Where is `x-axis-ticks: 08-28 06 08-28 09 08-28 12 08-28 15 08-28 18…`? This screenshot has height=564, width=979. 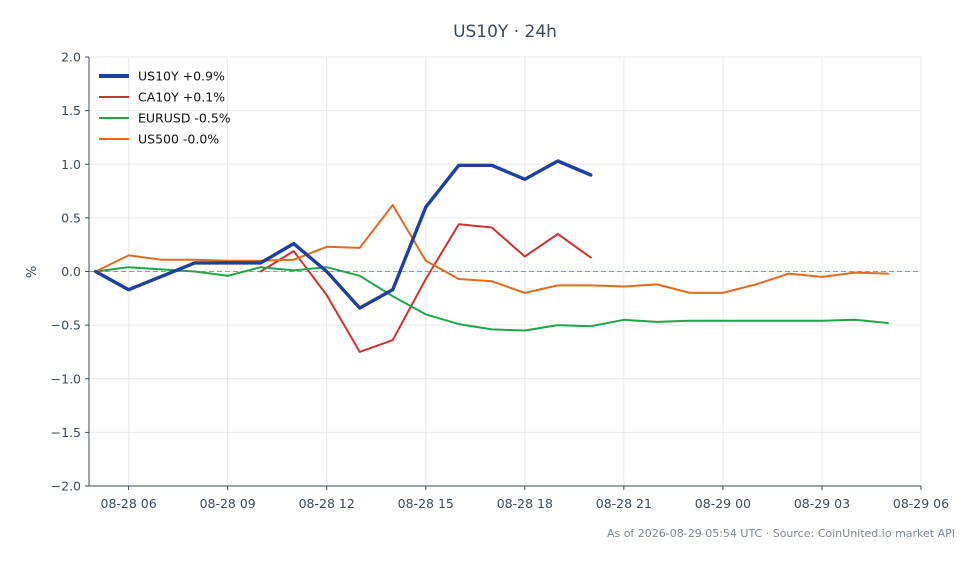
x-axis-ticks: 08-28 06 08-28 09 08-28 12 08-28 15 08-28 18… is located at coordinates (525, 498).